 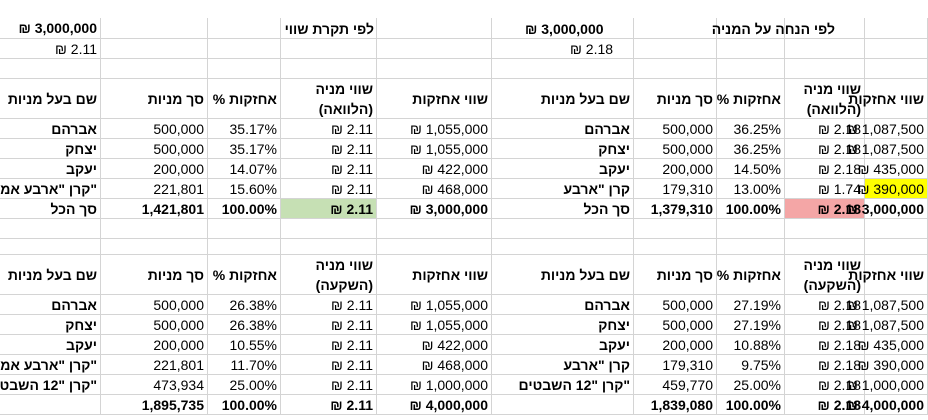 I want to click on pct-cell: 13.00%, so click(x=751, y=189).